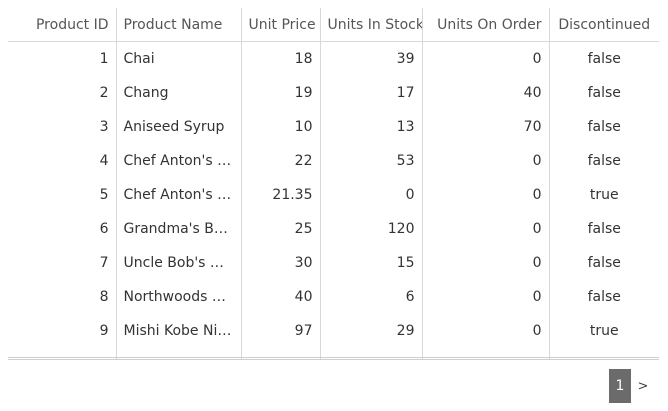  What do you see at coordinates (104, 93) in the screenshot?
I see `cell-id: 2` at bounding box center [104, 93].